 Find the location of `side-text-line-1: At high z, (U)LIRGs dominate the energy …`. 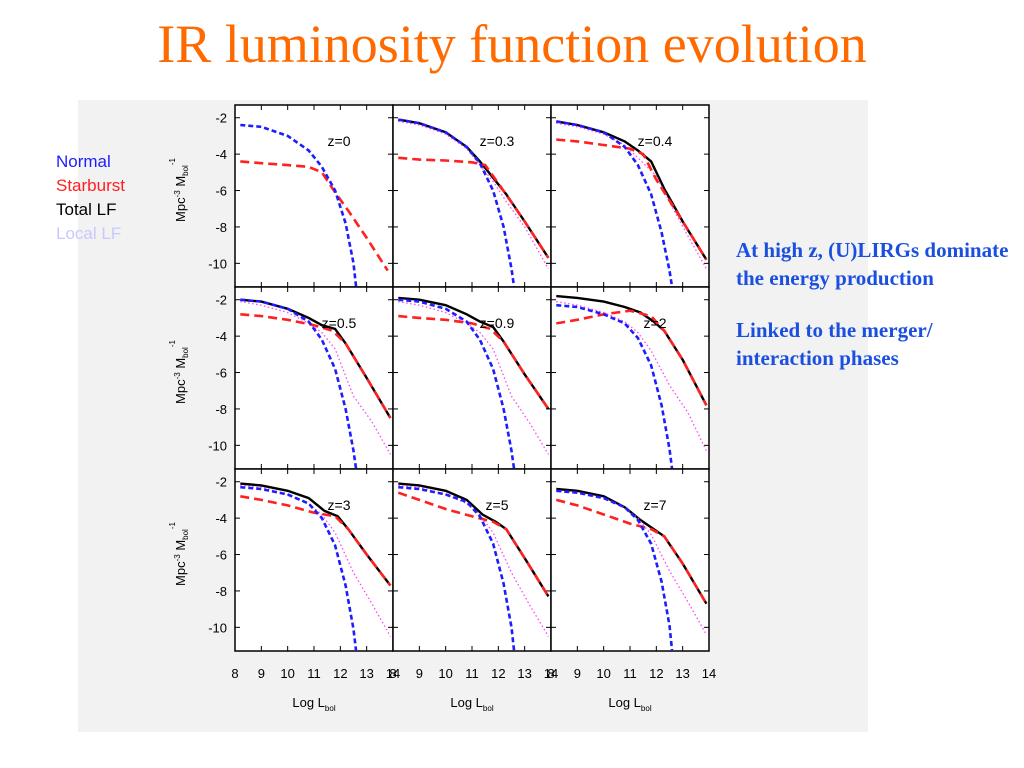

side-text-line-1: At high z, (U)LIRGs dominate the energy … is located at coordinates (872, 264).